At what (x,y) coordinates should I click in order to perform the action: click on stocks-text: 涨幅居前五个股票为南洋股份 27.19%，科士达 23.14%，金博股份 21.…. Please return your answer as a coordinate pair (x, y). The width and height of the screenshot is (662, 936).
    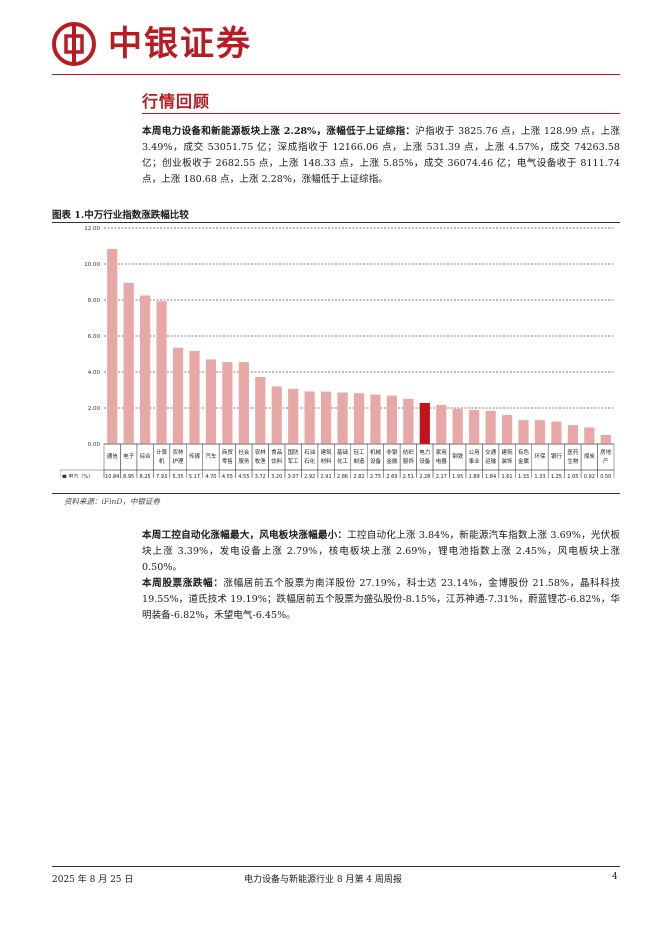
    Looking at the image, I should click on (381, 599).